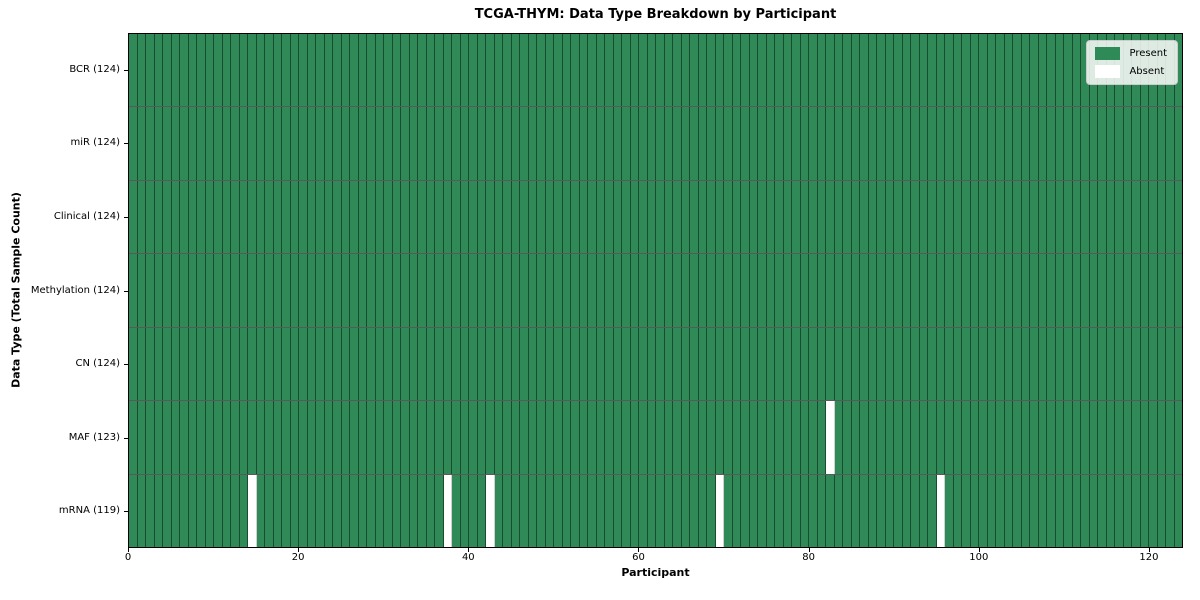  Describe the element at coordinates (75, 290) in the screenshot. I see `y-tick-label-methylation: Methylation (124)` at that location.